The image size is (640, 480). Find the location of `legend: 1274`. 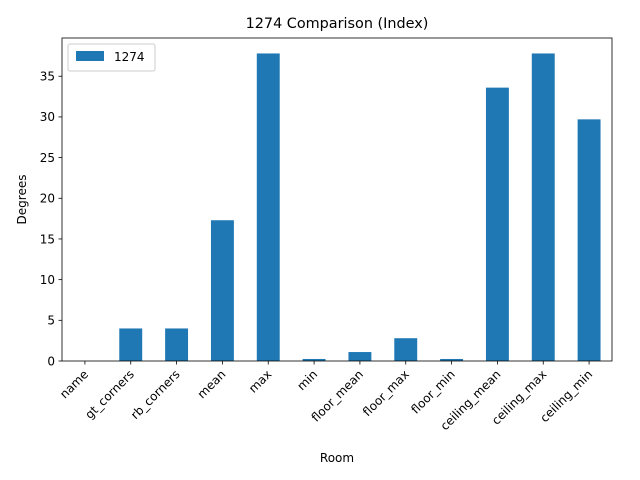

legend: 1274 is located at coordinates (111, 57).